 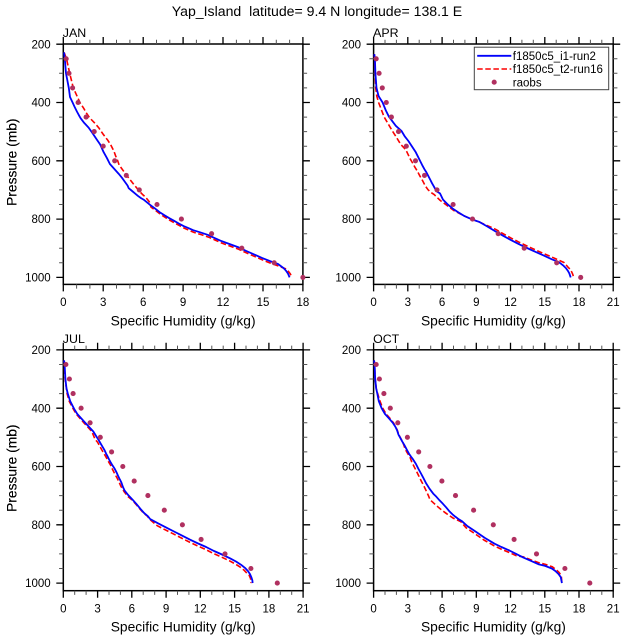 I want to click on svg-text: f1850c5_i1-run2, so click(x=554, y=57).